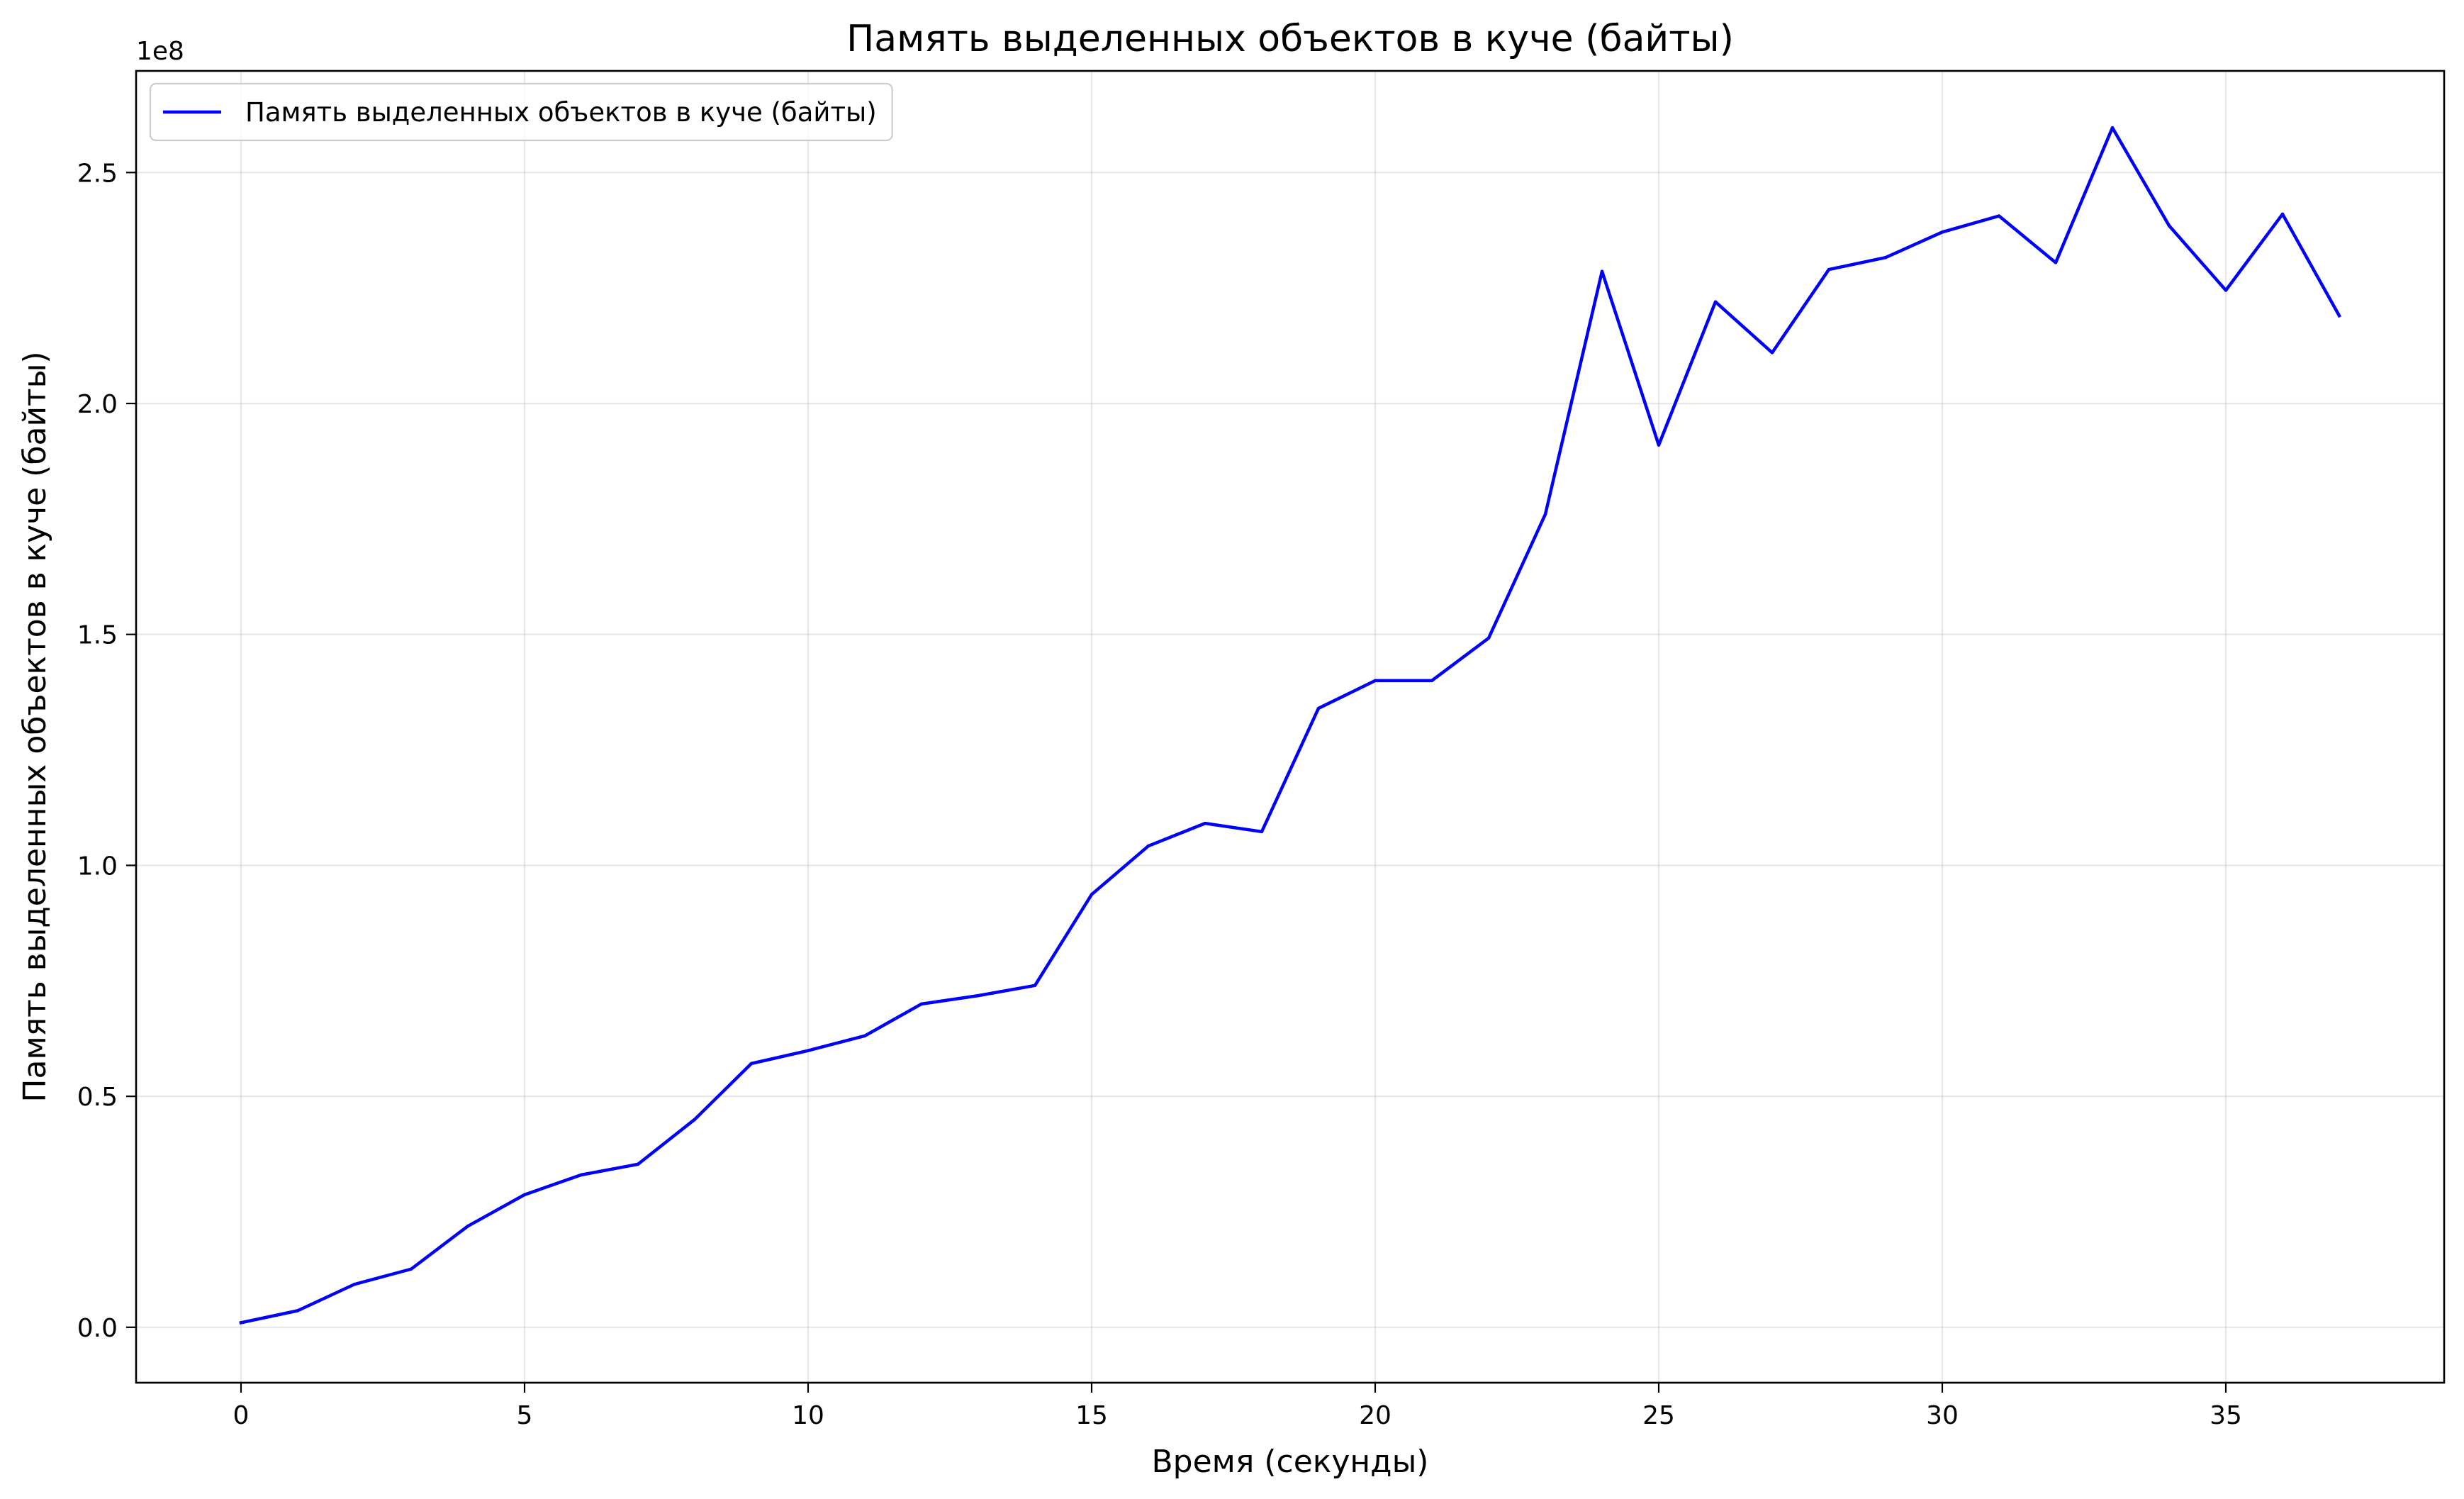 The image size is (2464, 1499). Describe the element at coordinates (1942, 1415) in the screenshot. I see `x-tick-label: 30` at that location.